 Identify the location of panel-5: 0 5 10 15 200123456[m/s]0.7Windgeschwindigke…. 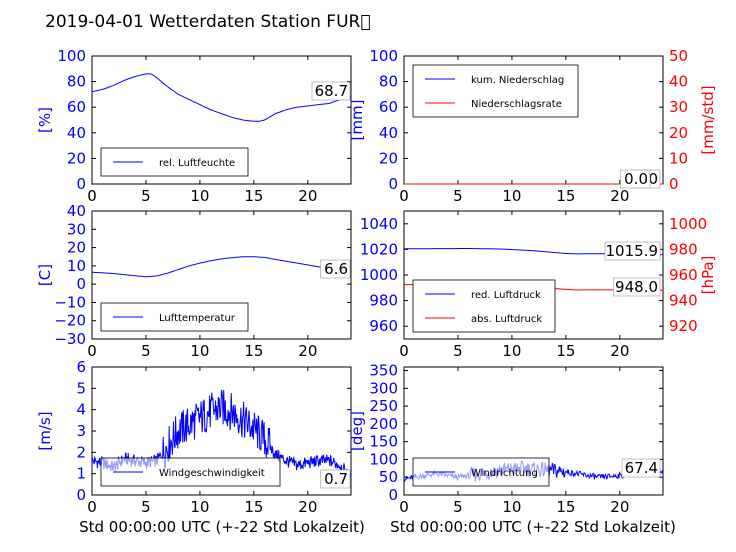
(194, 437).